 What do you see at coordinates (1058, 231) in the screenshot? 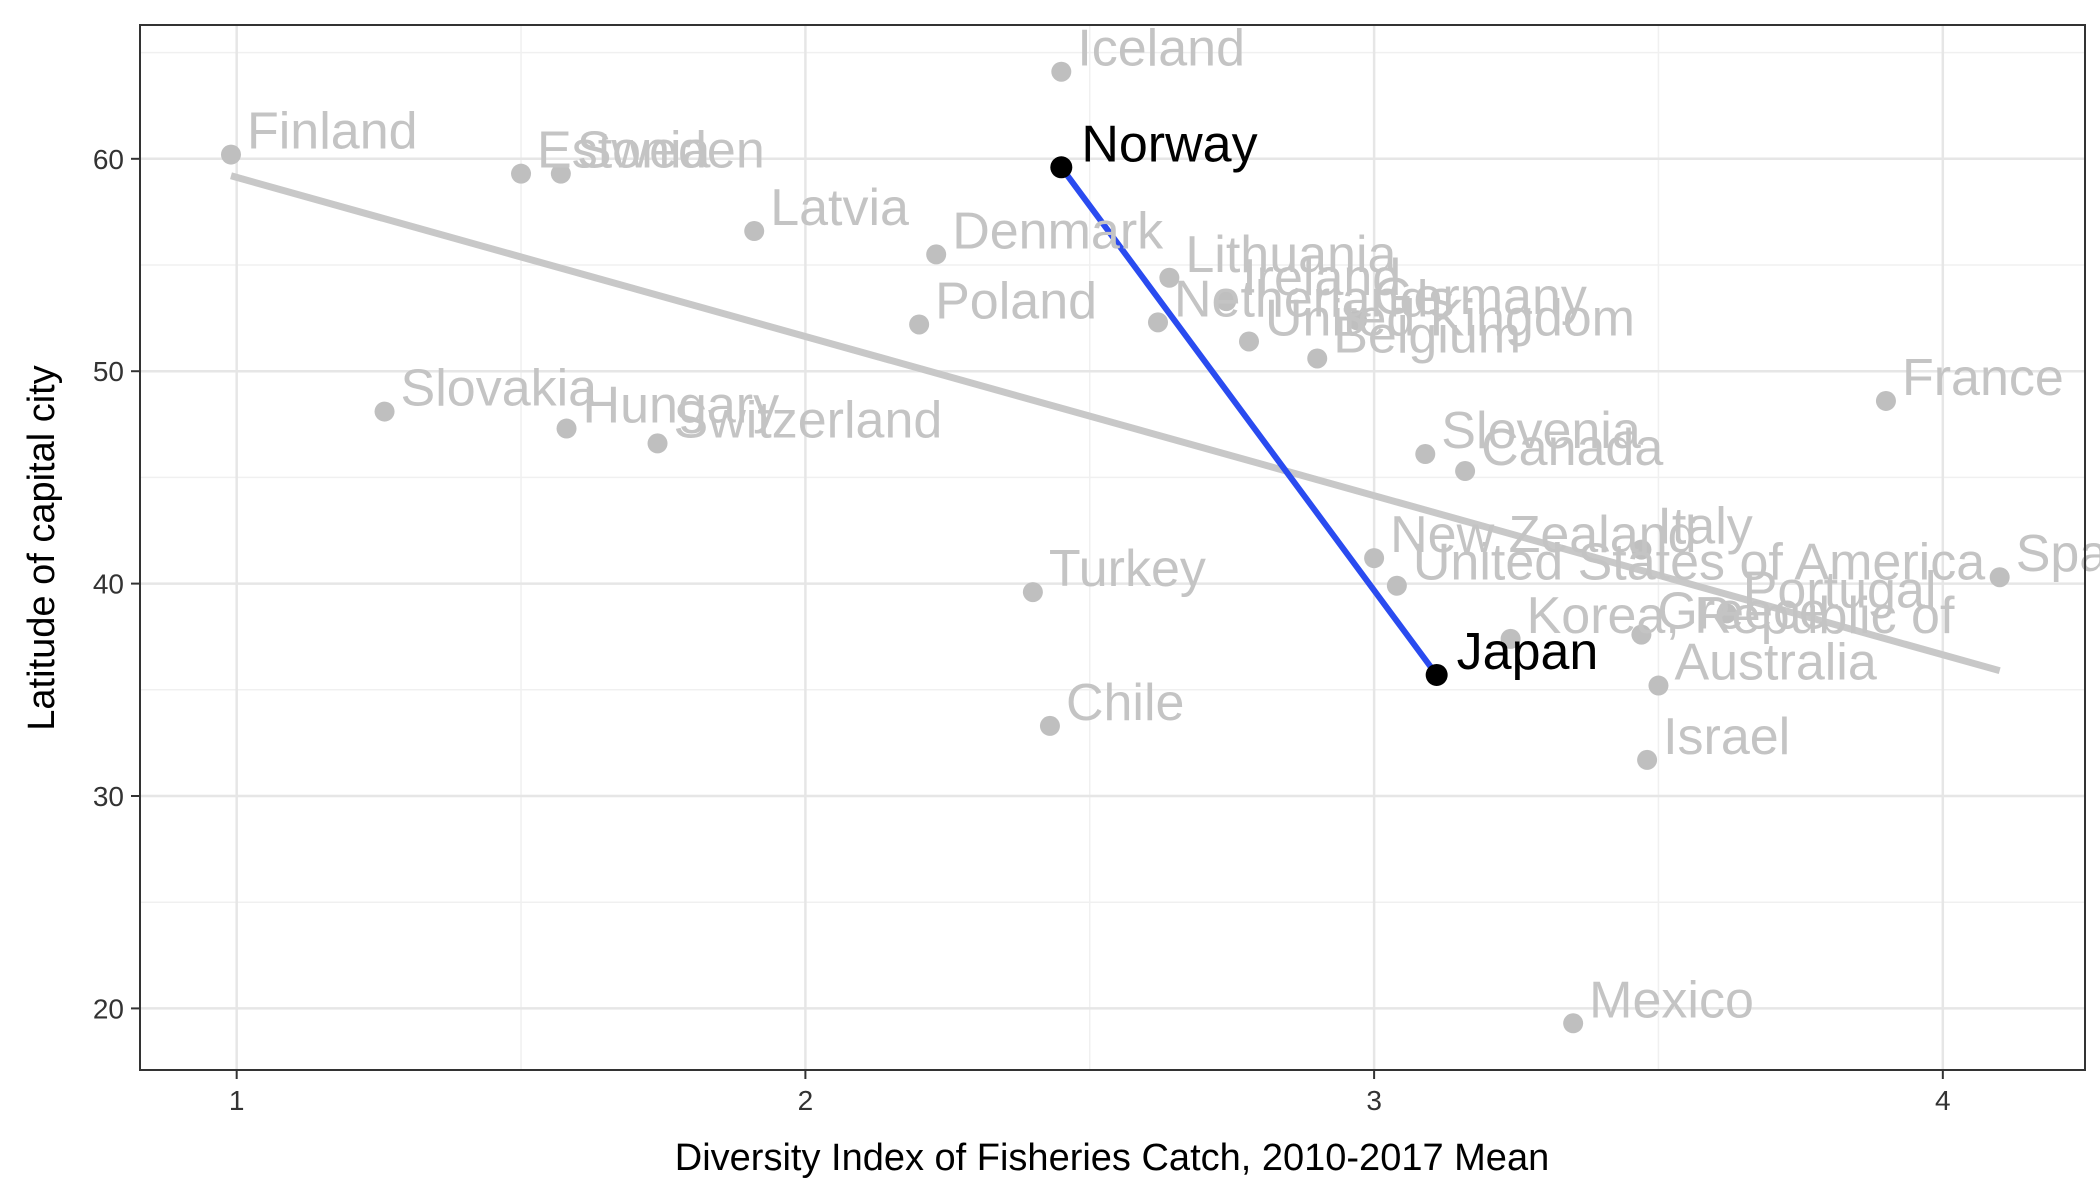
I see `point-label: Denmark` at bounding box center [1058, 231].